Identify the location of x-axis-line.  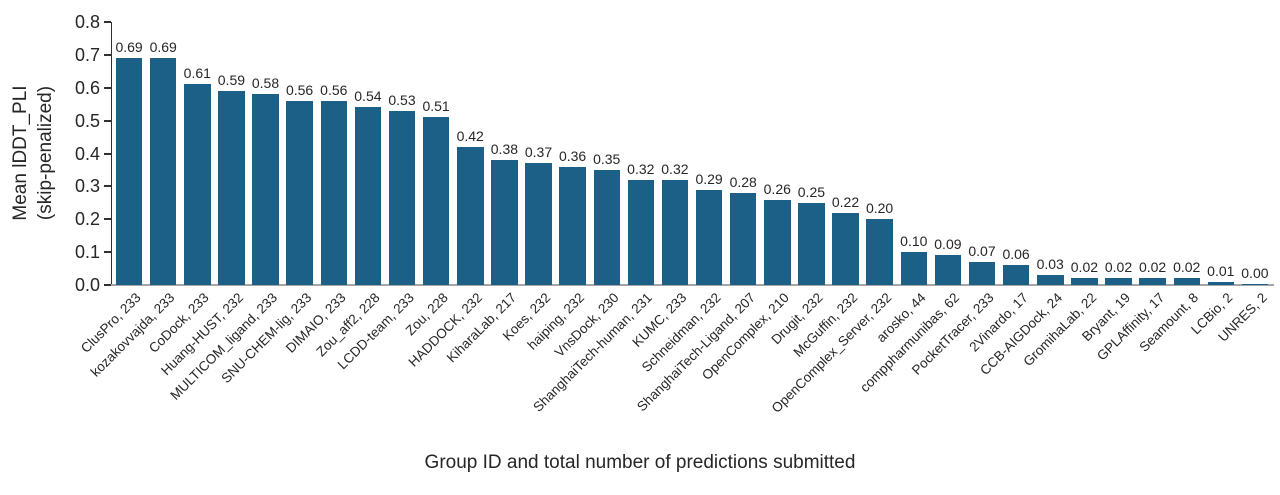
(692, 285).